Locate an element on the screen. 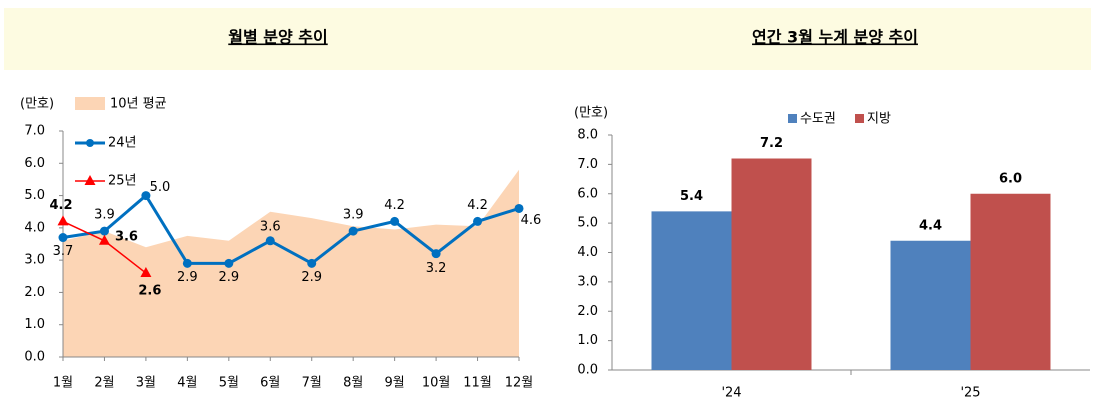 The image size is (1095, 405). x-tick-label: 12월 is located at coordinates (519, 383).